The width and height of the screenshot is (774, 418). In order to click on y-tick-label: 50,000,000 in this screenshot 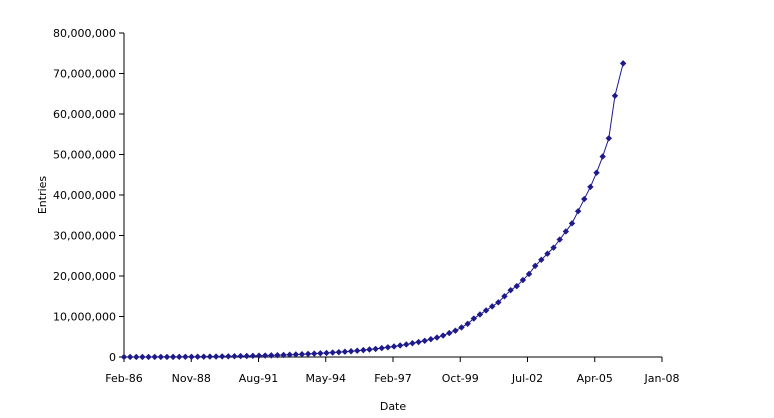, I will do `click(84, 155)`.